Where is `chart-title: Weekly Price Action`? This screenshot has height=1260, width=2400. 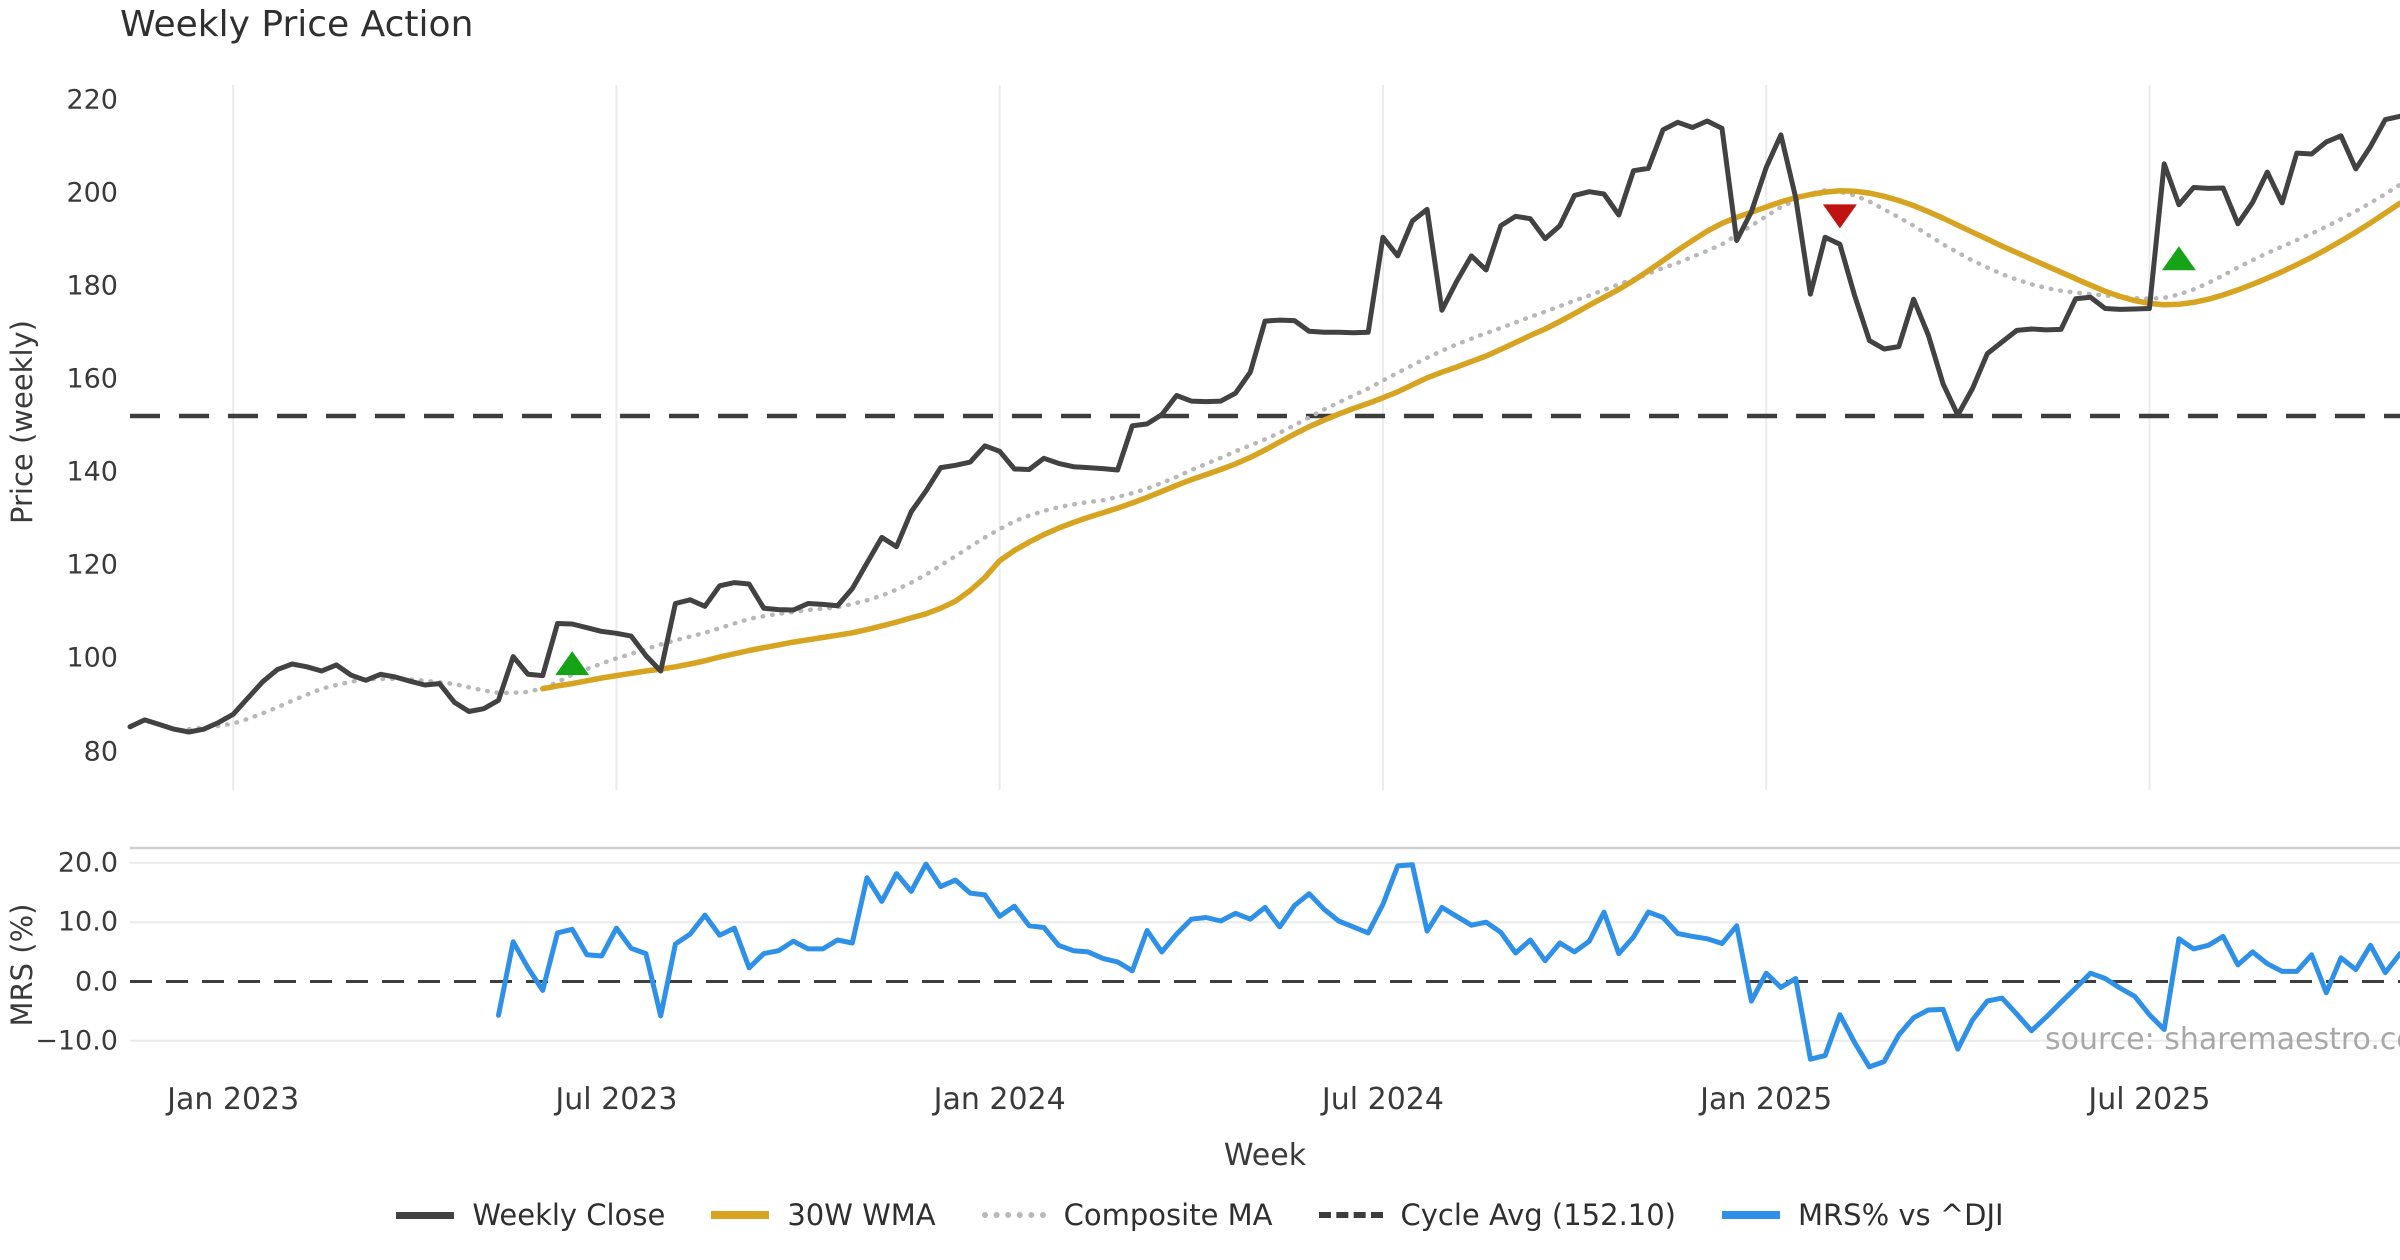
chart-title: Weekly Price Action is located at coordinates (297, 24).